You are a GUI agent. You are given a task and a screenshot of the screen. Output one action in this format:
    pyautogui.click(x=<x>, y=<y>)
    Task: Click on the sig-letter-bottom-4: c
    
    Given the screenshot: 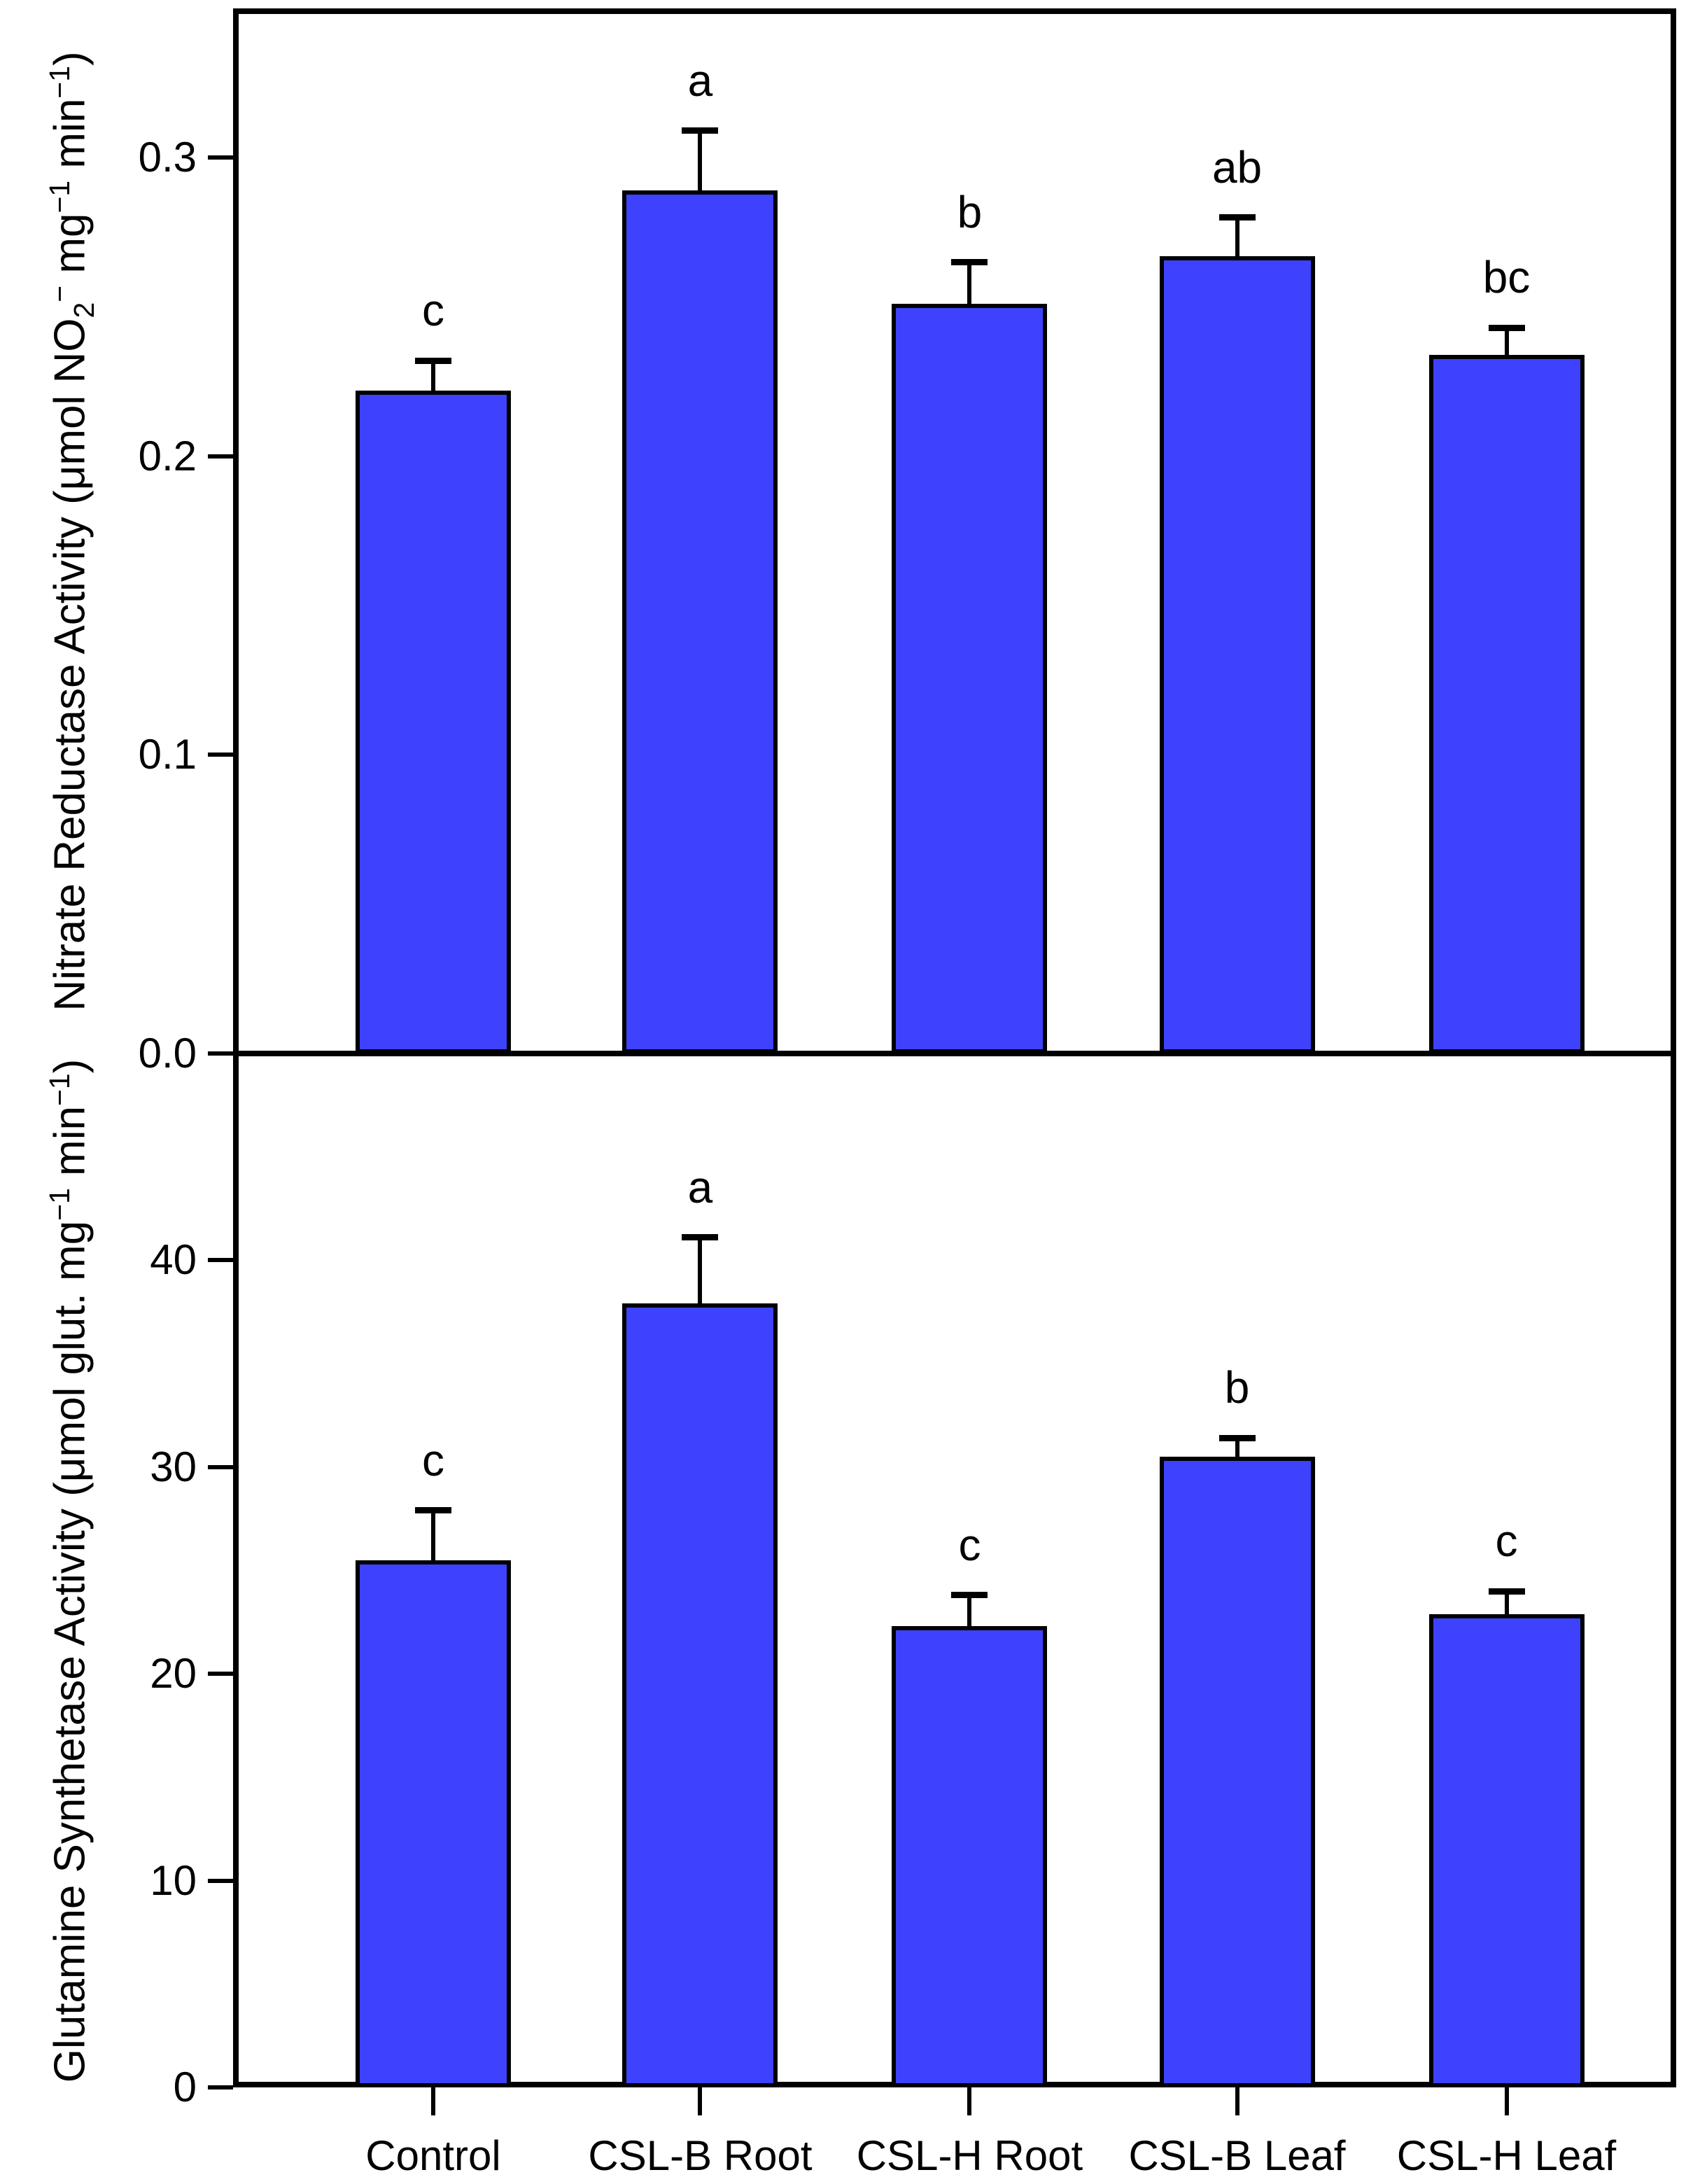 What is the action you would take?
    pyautogui.click(x=1507, y=1541)
    